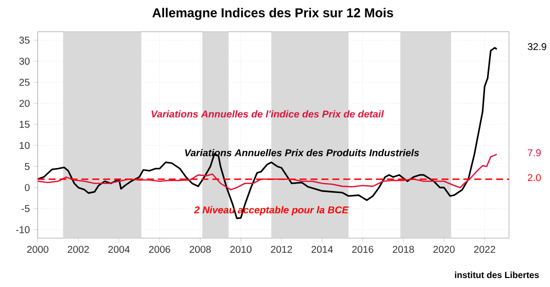  What do you see at coordinates (281, 250) in the screenshot?
I see `x-tick-label: 2012` at bounding box center [281, 250].